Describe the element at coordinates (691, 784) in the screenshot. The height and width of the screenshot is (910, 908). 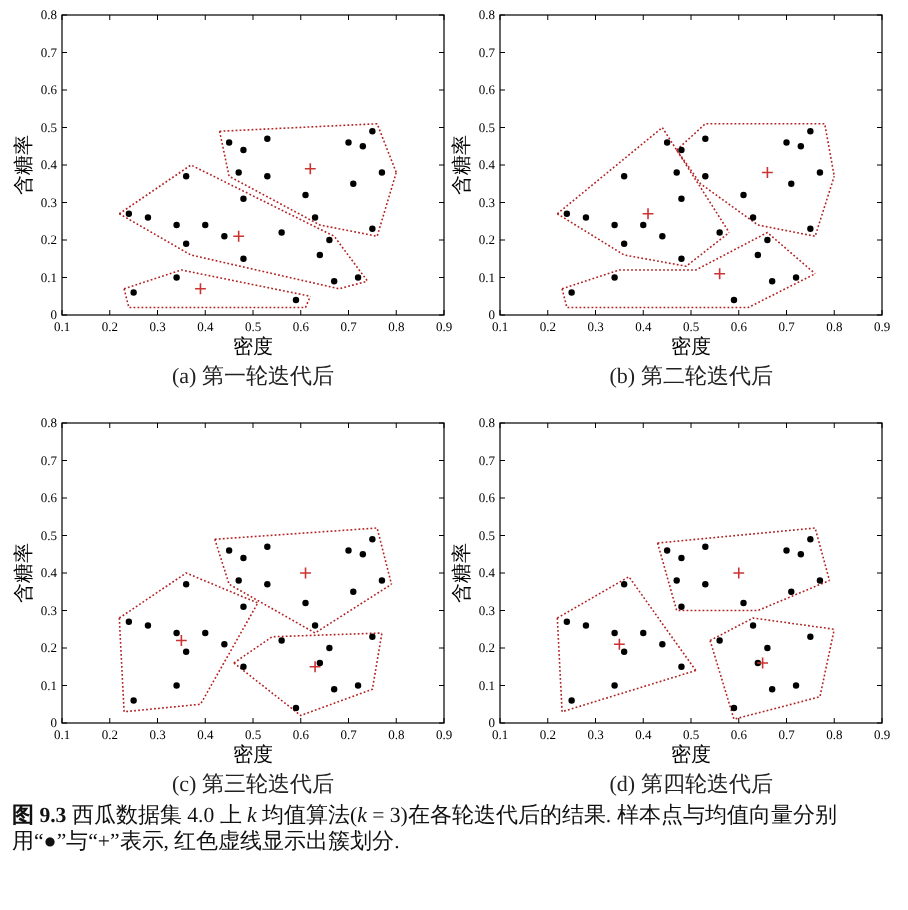
I see `text: (d) 第四轮迭代后` at that location.